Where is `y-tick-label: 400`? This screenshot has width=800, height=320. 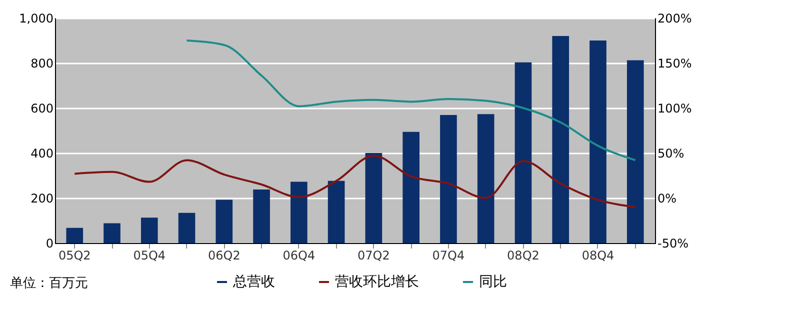 y-tick-label: 400 is located at coordinates (42, 153).